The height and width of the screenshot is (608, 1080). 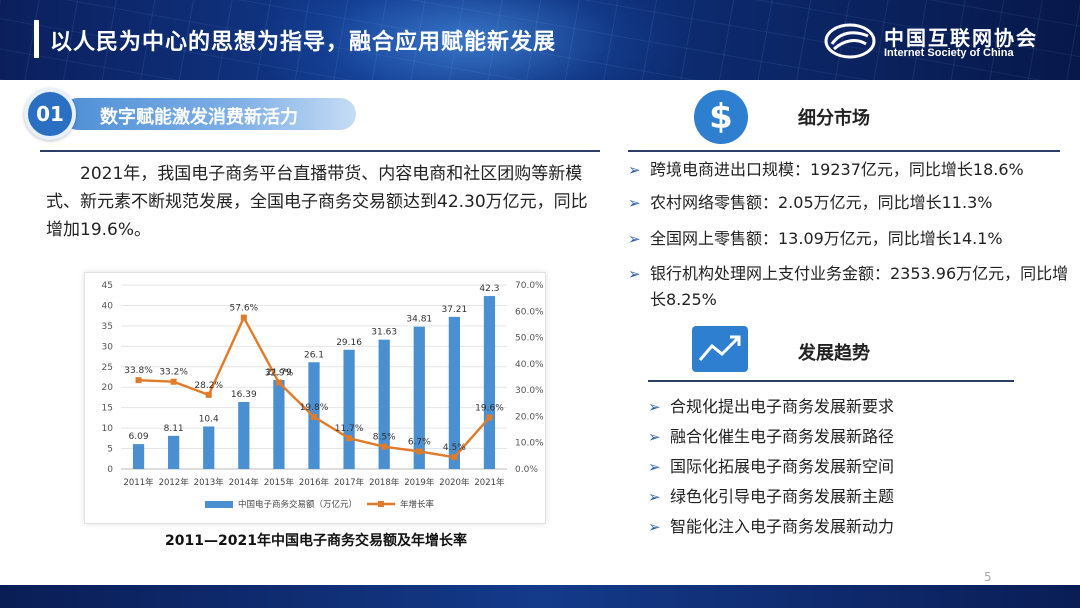 I want to click on trend-item: ➢ 合规化提出电子商务发展新要求, so click(x=839, y=407).